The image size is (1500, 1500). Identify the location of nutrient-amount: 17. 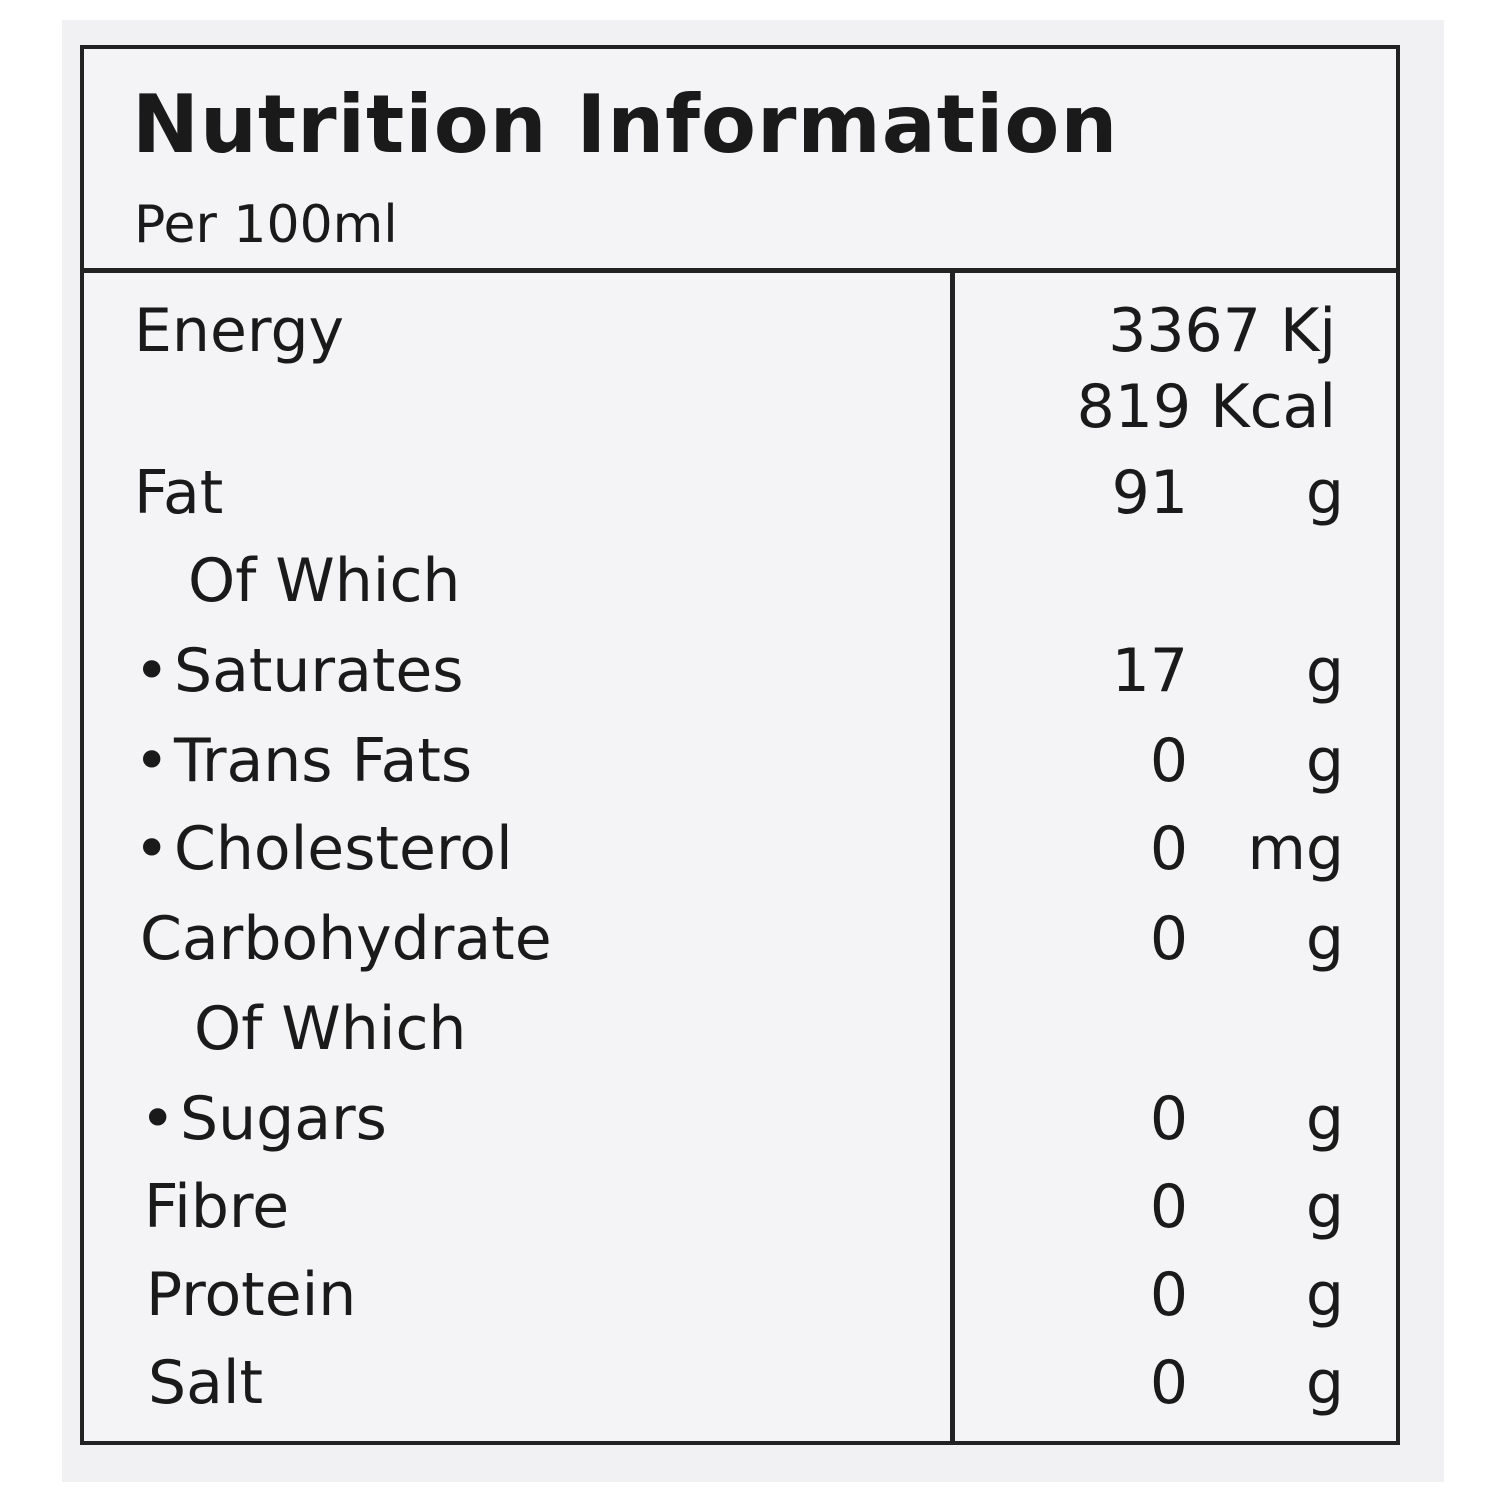
(1149, 671).